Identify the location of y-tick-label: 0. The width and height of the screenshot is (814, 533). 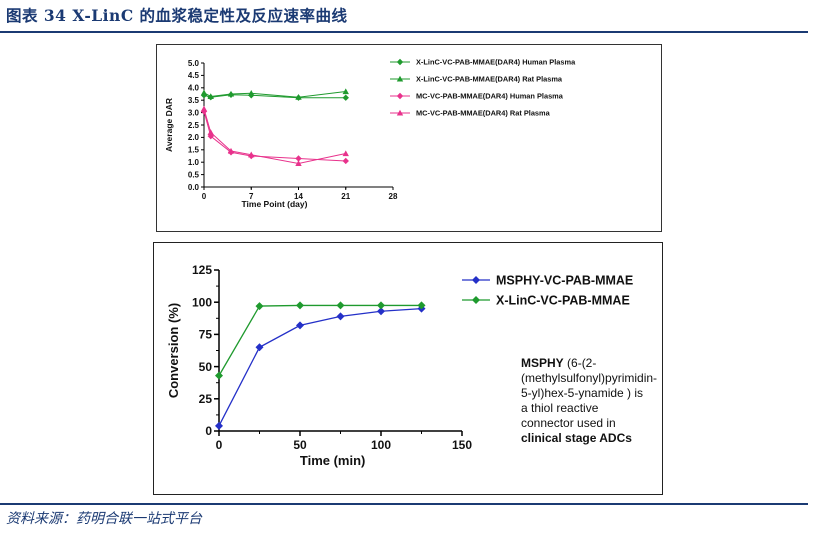
(208, 431).